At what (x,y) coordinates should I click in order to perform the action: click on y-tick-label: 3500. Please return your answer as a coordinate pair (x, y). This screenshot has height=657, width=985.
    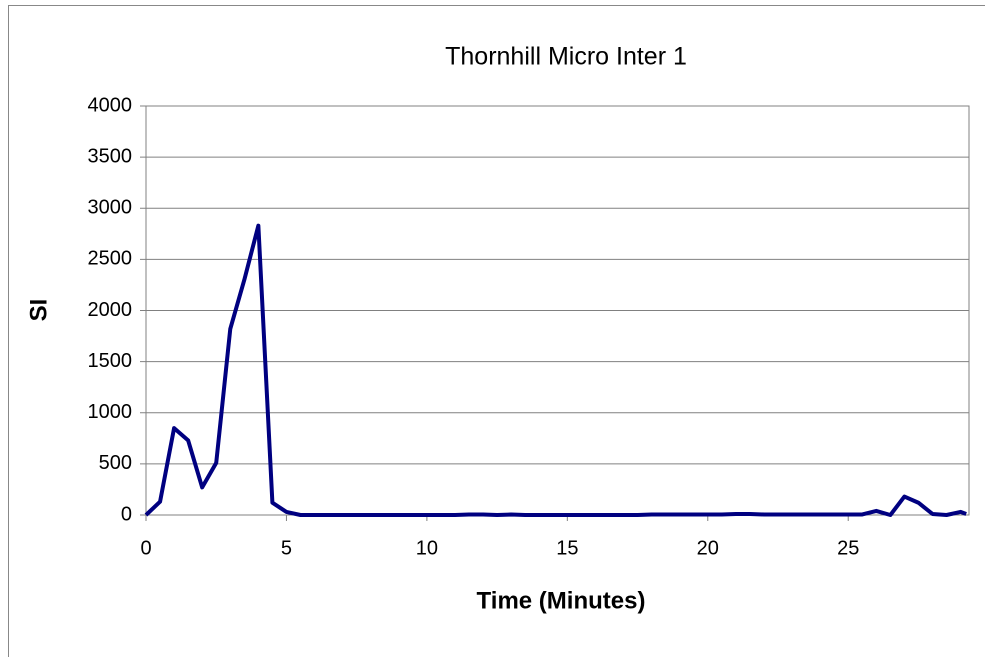
    Looking at the image, I should click on (110, 156).